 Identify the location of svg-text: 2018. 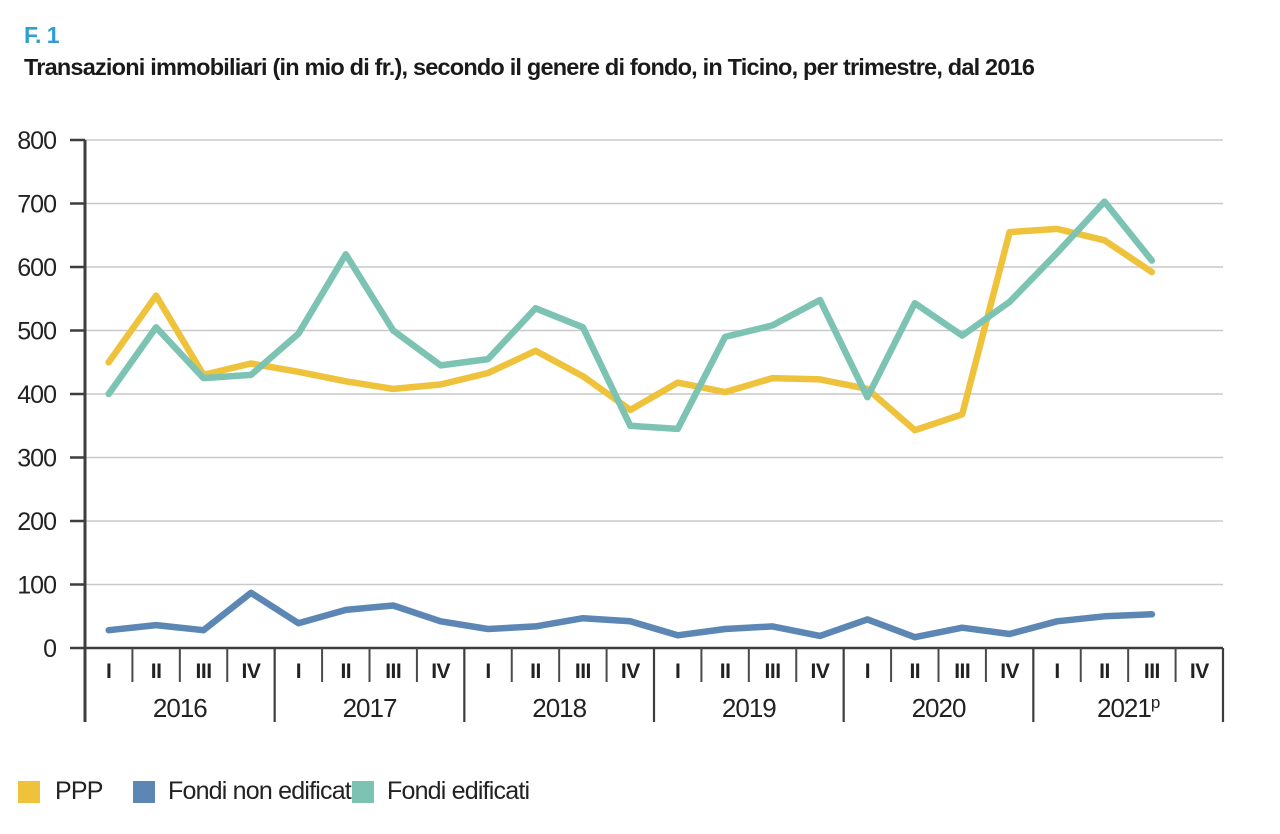
(559, 708).